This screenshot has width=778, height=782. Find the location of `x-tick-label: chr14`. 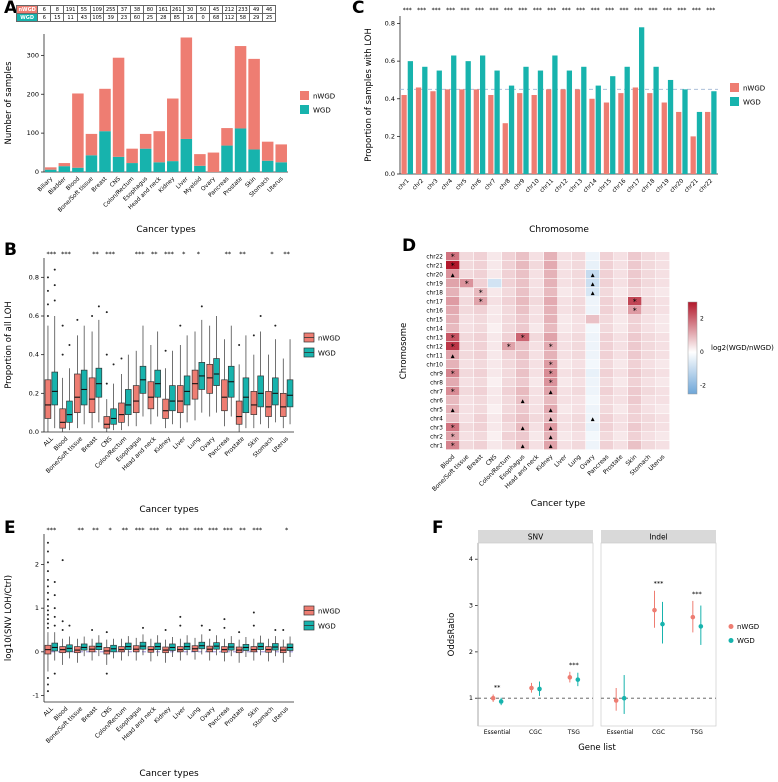

x-tick-label: chr14 is located at coordinates (591, 186).